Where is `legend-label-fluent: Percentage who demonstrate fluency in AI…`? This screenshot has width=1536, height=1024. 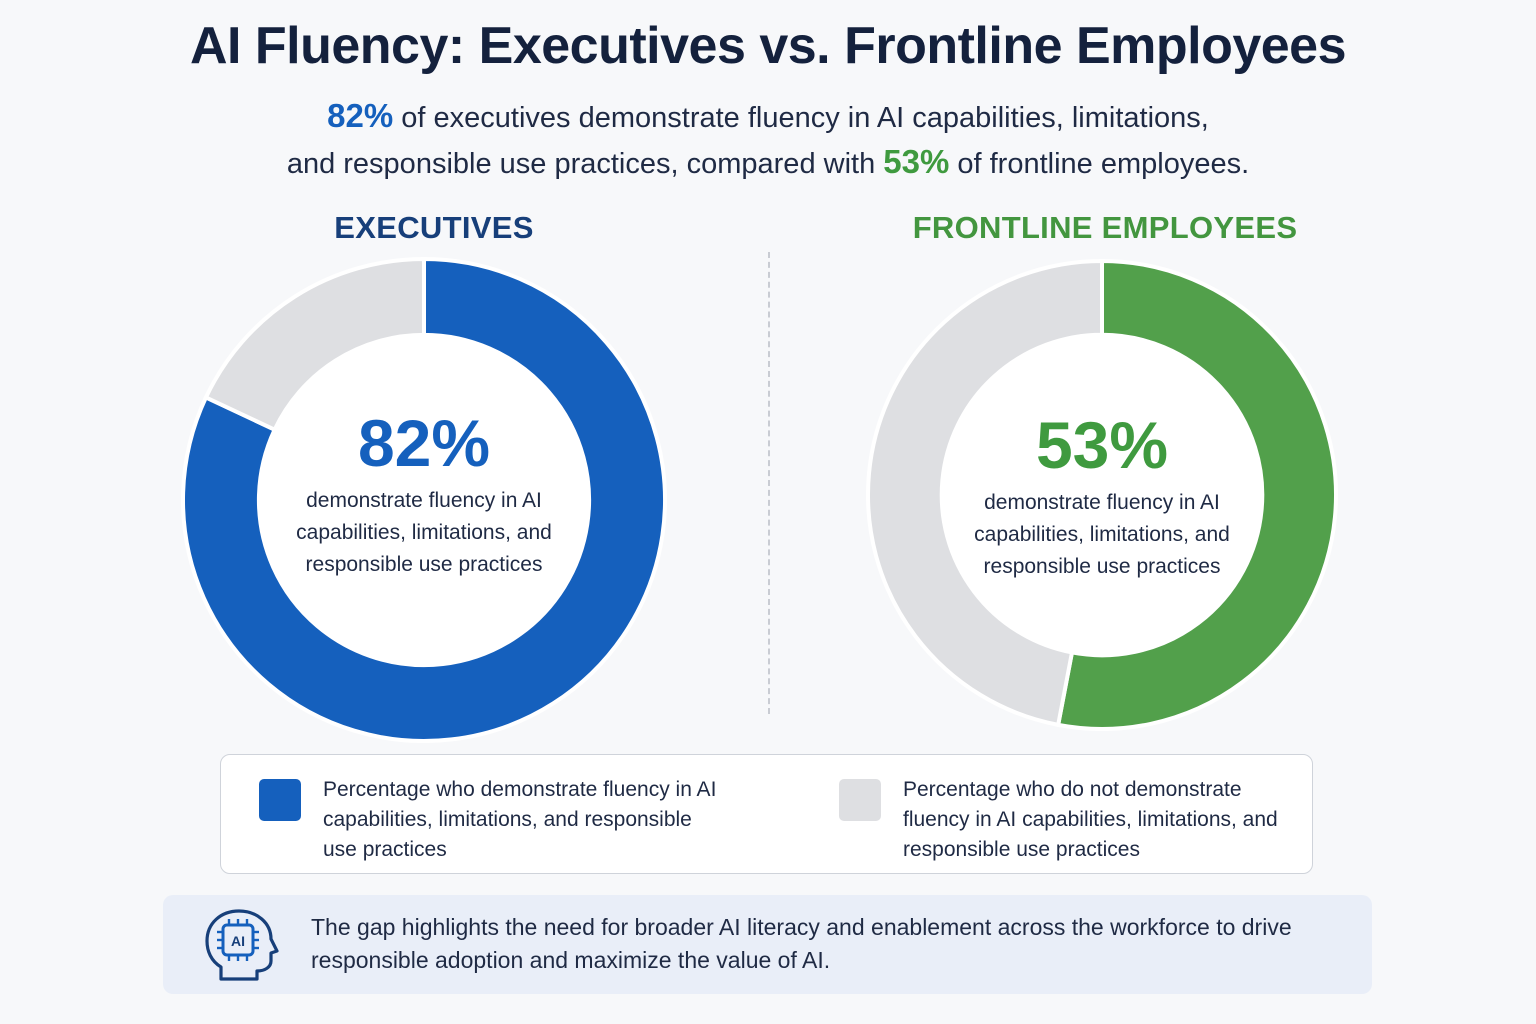
legend-label-fluent: Percentage who demonstrate fluency in AI… is located at coordinates (520, 819).